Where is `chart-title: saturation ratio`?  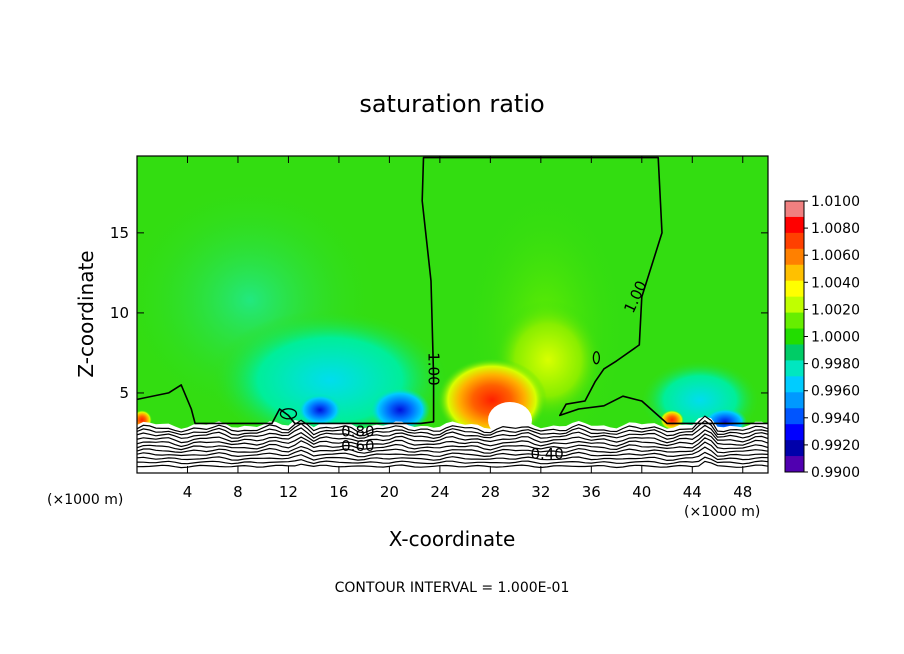
chart-title: saturation ratio is located at coordinates (451, 104).